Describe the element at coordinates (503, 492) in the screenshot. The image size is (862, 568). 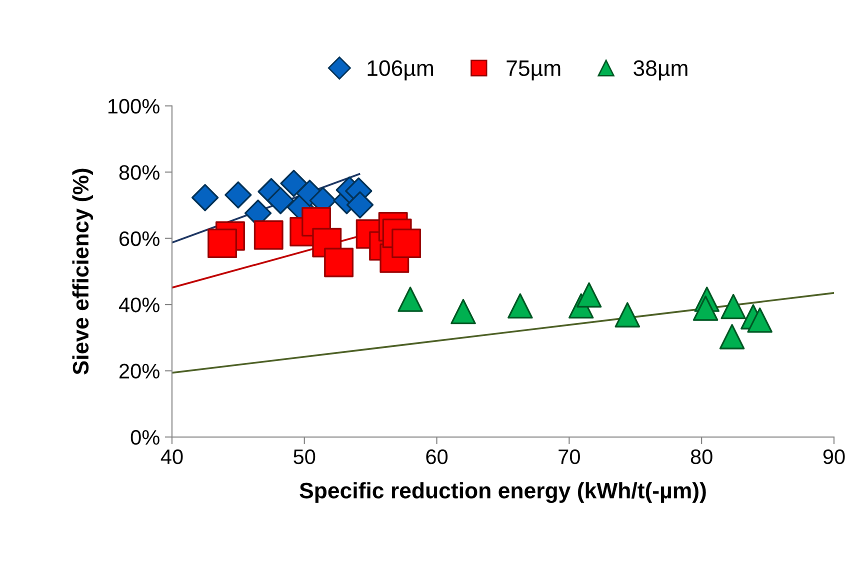
I see `x-axis-title: Specific reduction energy (kWh/t(-µm))` at that location.